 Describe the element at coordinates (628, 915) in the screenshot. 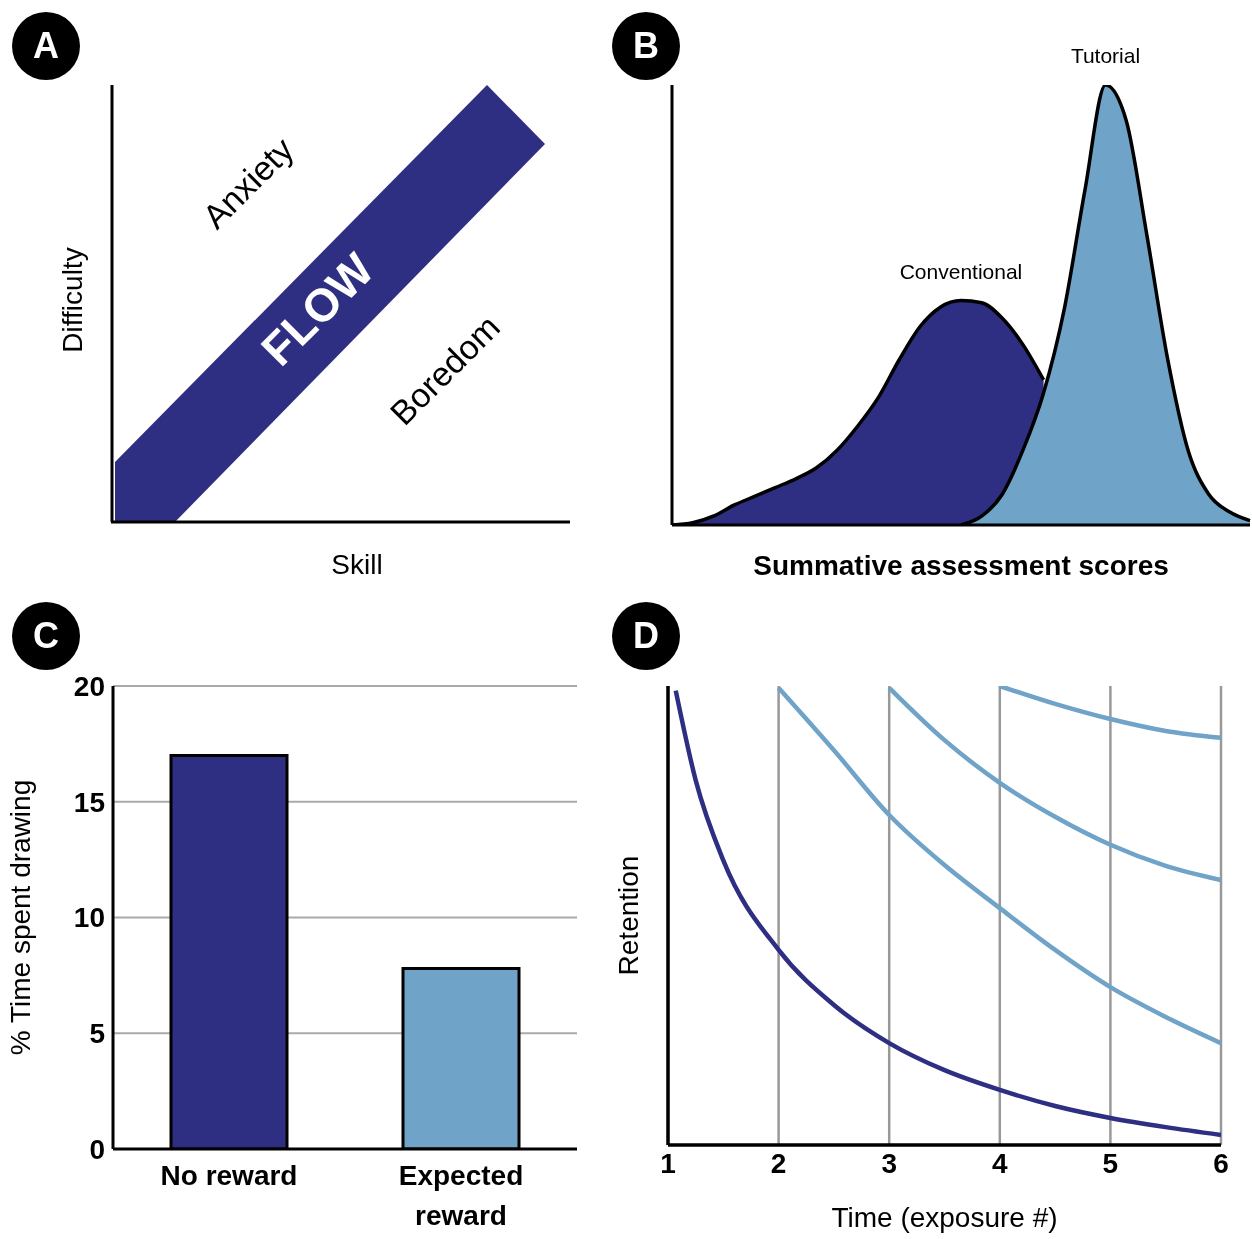

I see `y-axis-title: Retention` at that location.